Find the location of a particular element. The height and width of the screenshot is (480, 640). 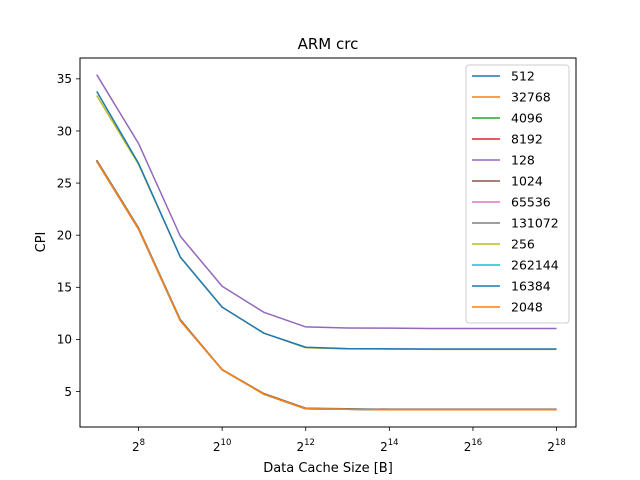

x-axis: 28 210 212 214 216 218 is located at coordinates (349, 440).